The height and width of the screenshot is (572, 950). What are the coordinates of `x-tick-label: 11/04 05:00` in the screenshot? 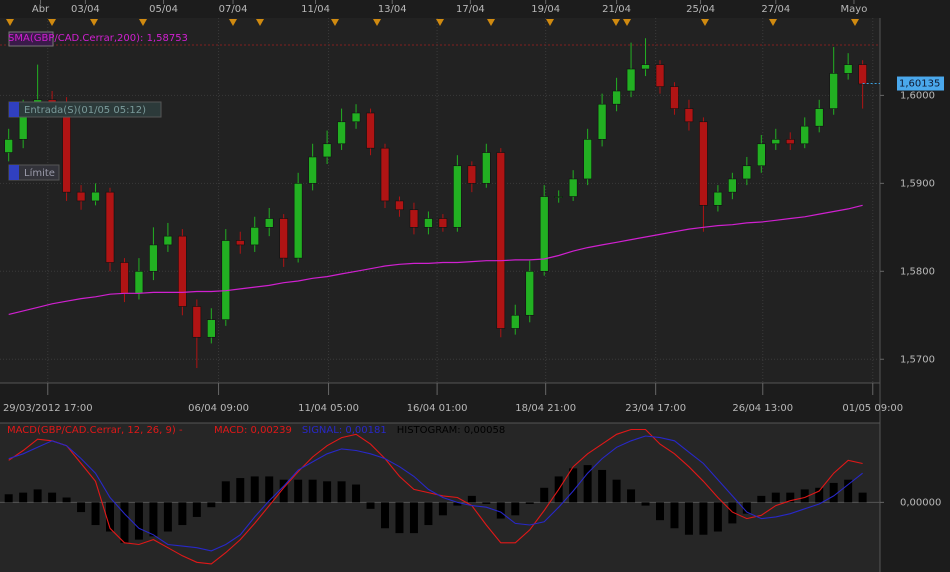 It's located at (328, 408).